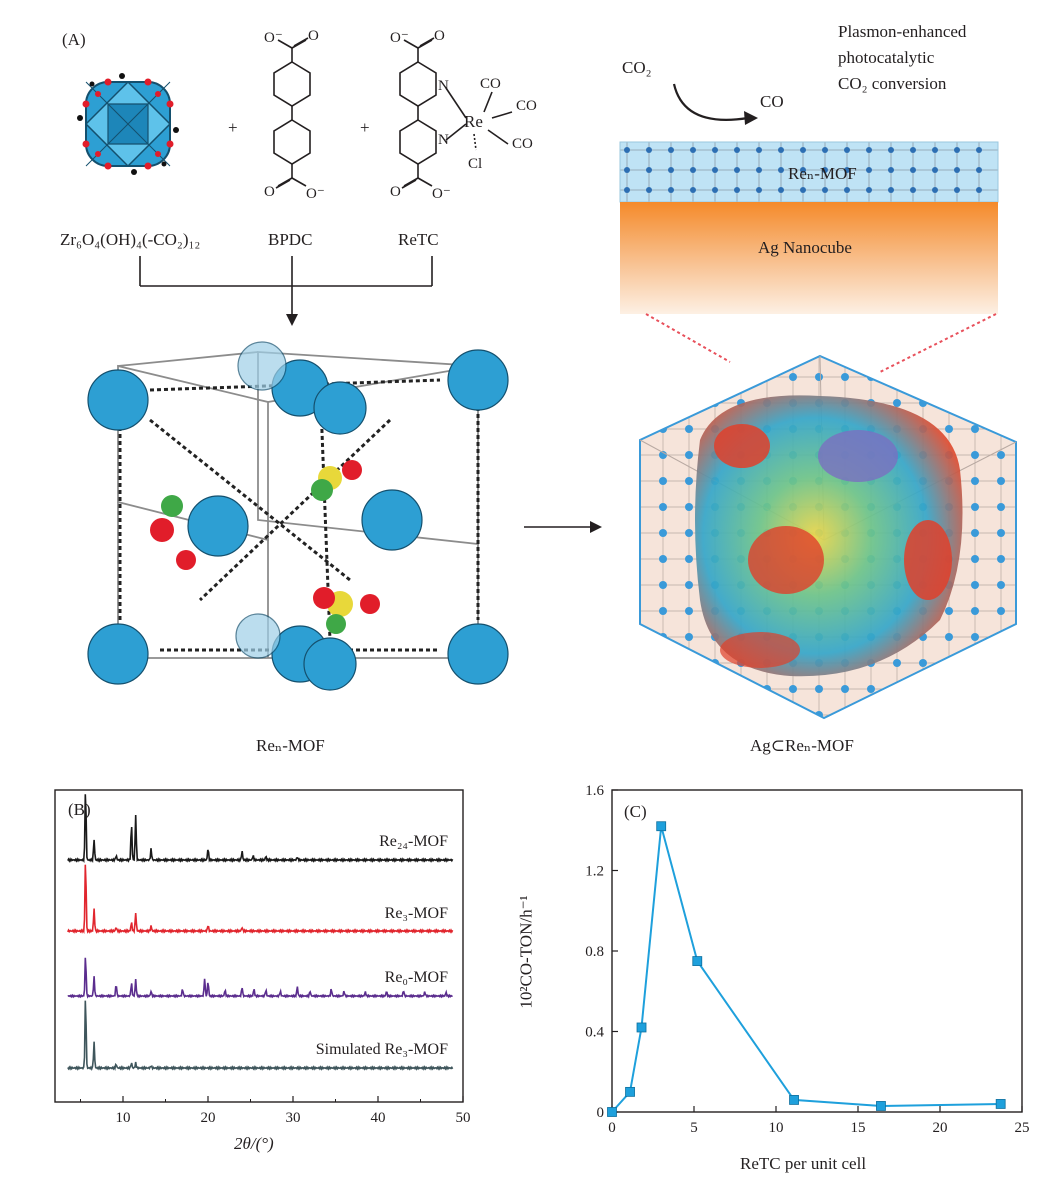 The height and width of the screenshot is (1192, 1064). I want to click on panel-b-label: (B), so click(79, 809).